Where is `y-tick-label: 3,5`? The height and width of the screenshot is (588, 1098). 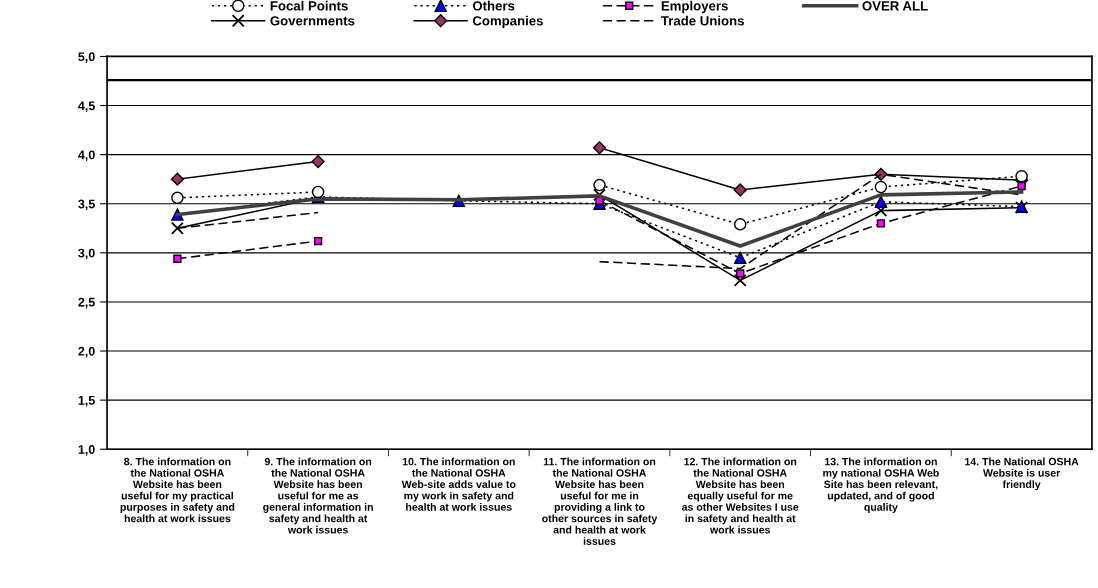
y-tick-label: 3,5 is located at coordinates (86, 205).